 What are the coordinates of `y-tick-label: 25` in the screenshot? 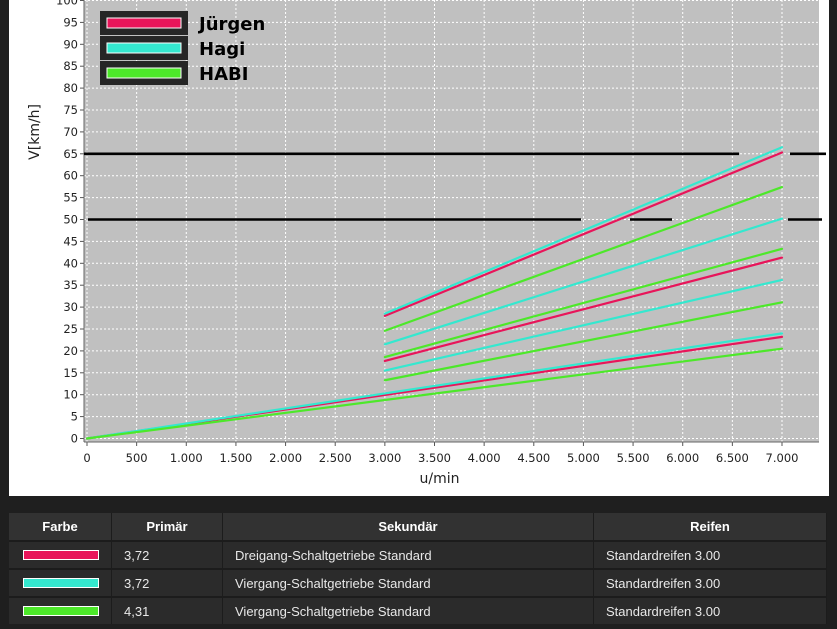 It's located at (70, 329).